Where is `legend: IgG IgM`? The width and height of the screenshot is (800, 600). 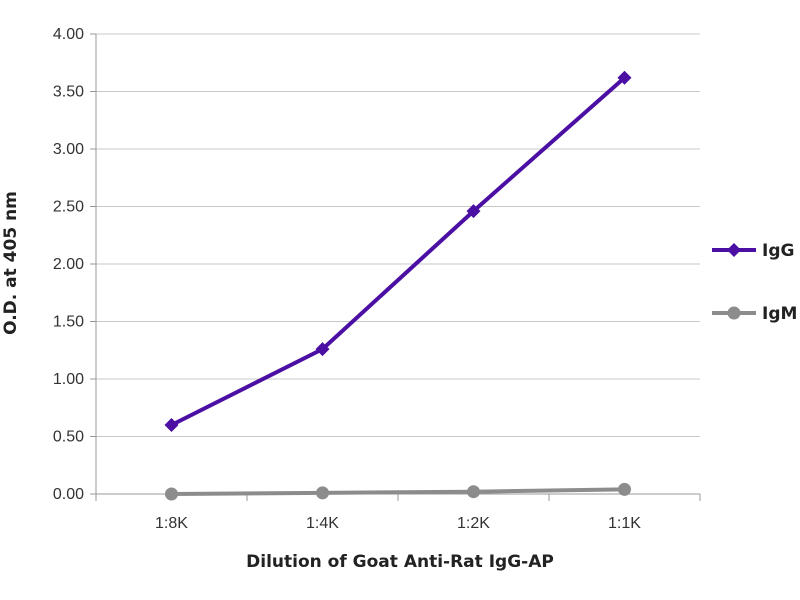 legend: IgG IgM is located at coordinates (754, 282).